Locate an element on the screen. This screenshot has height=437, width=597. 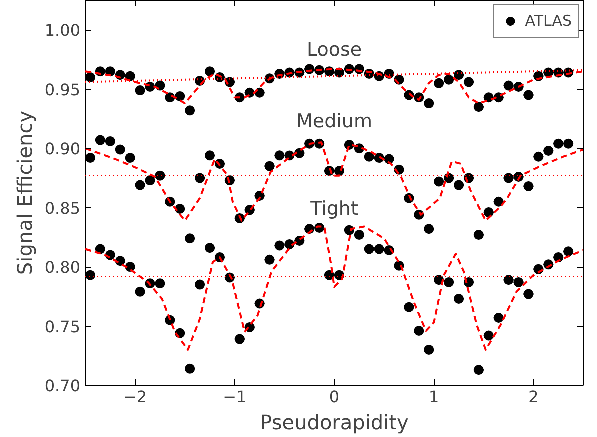
y-tick-label: 0.95 is located at coordinates (62, 90).